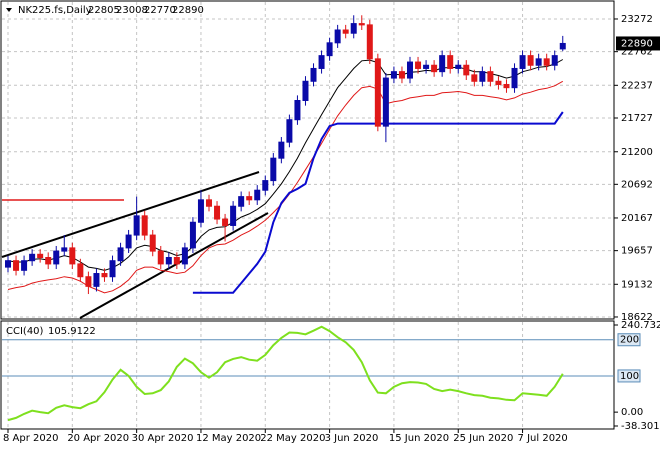  Describe the element at coordinates (637, 152) in the screenshot. I see `y-tick-label: 21200` at that location.